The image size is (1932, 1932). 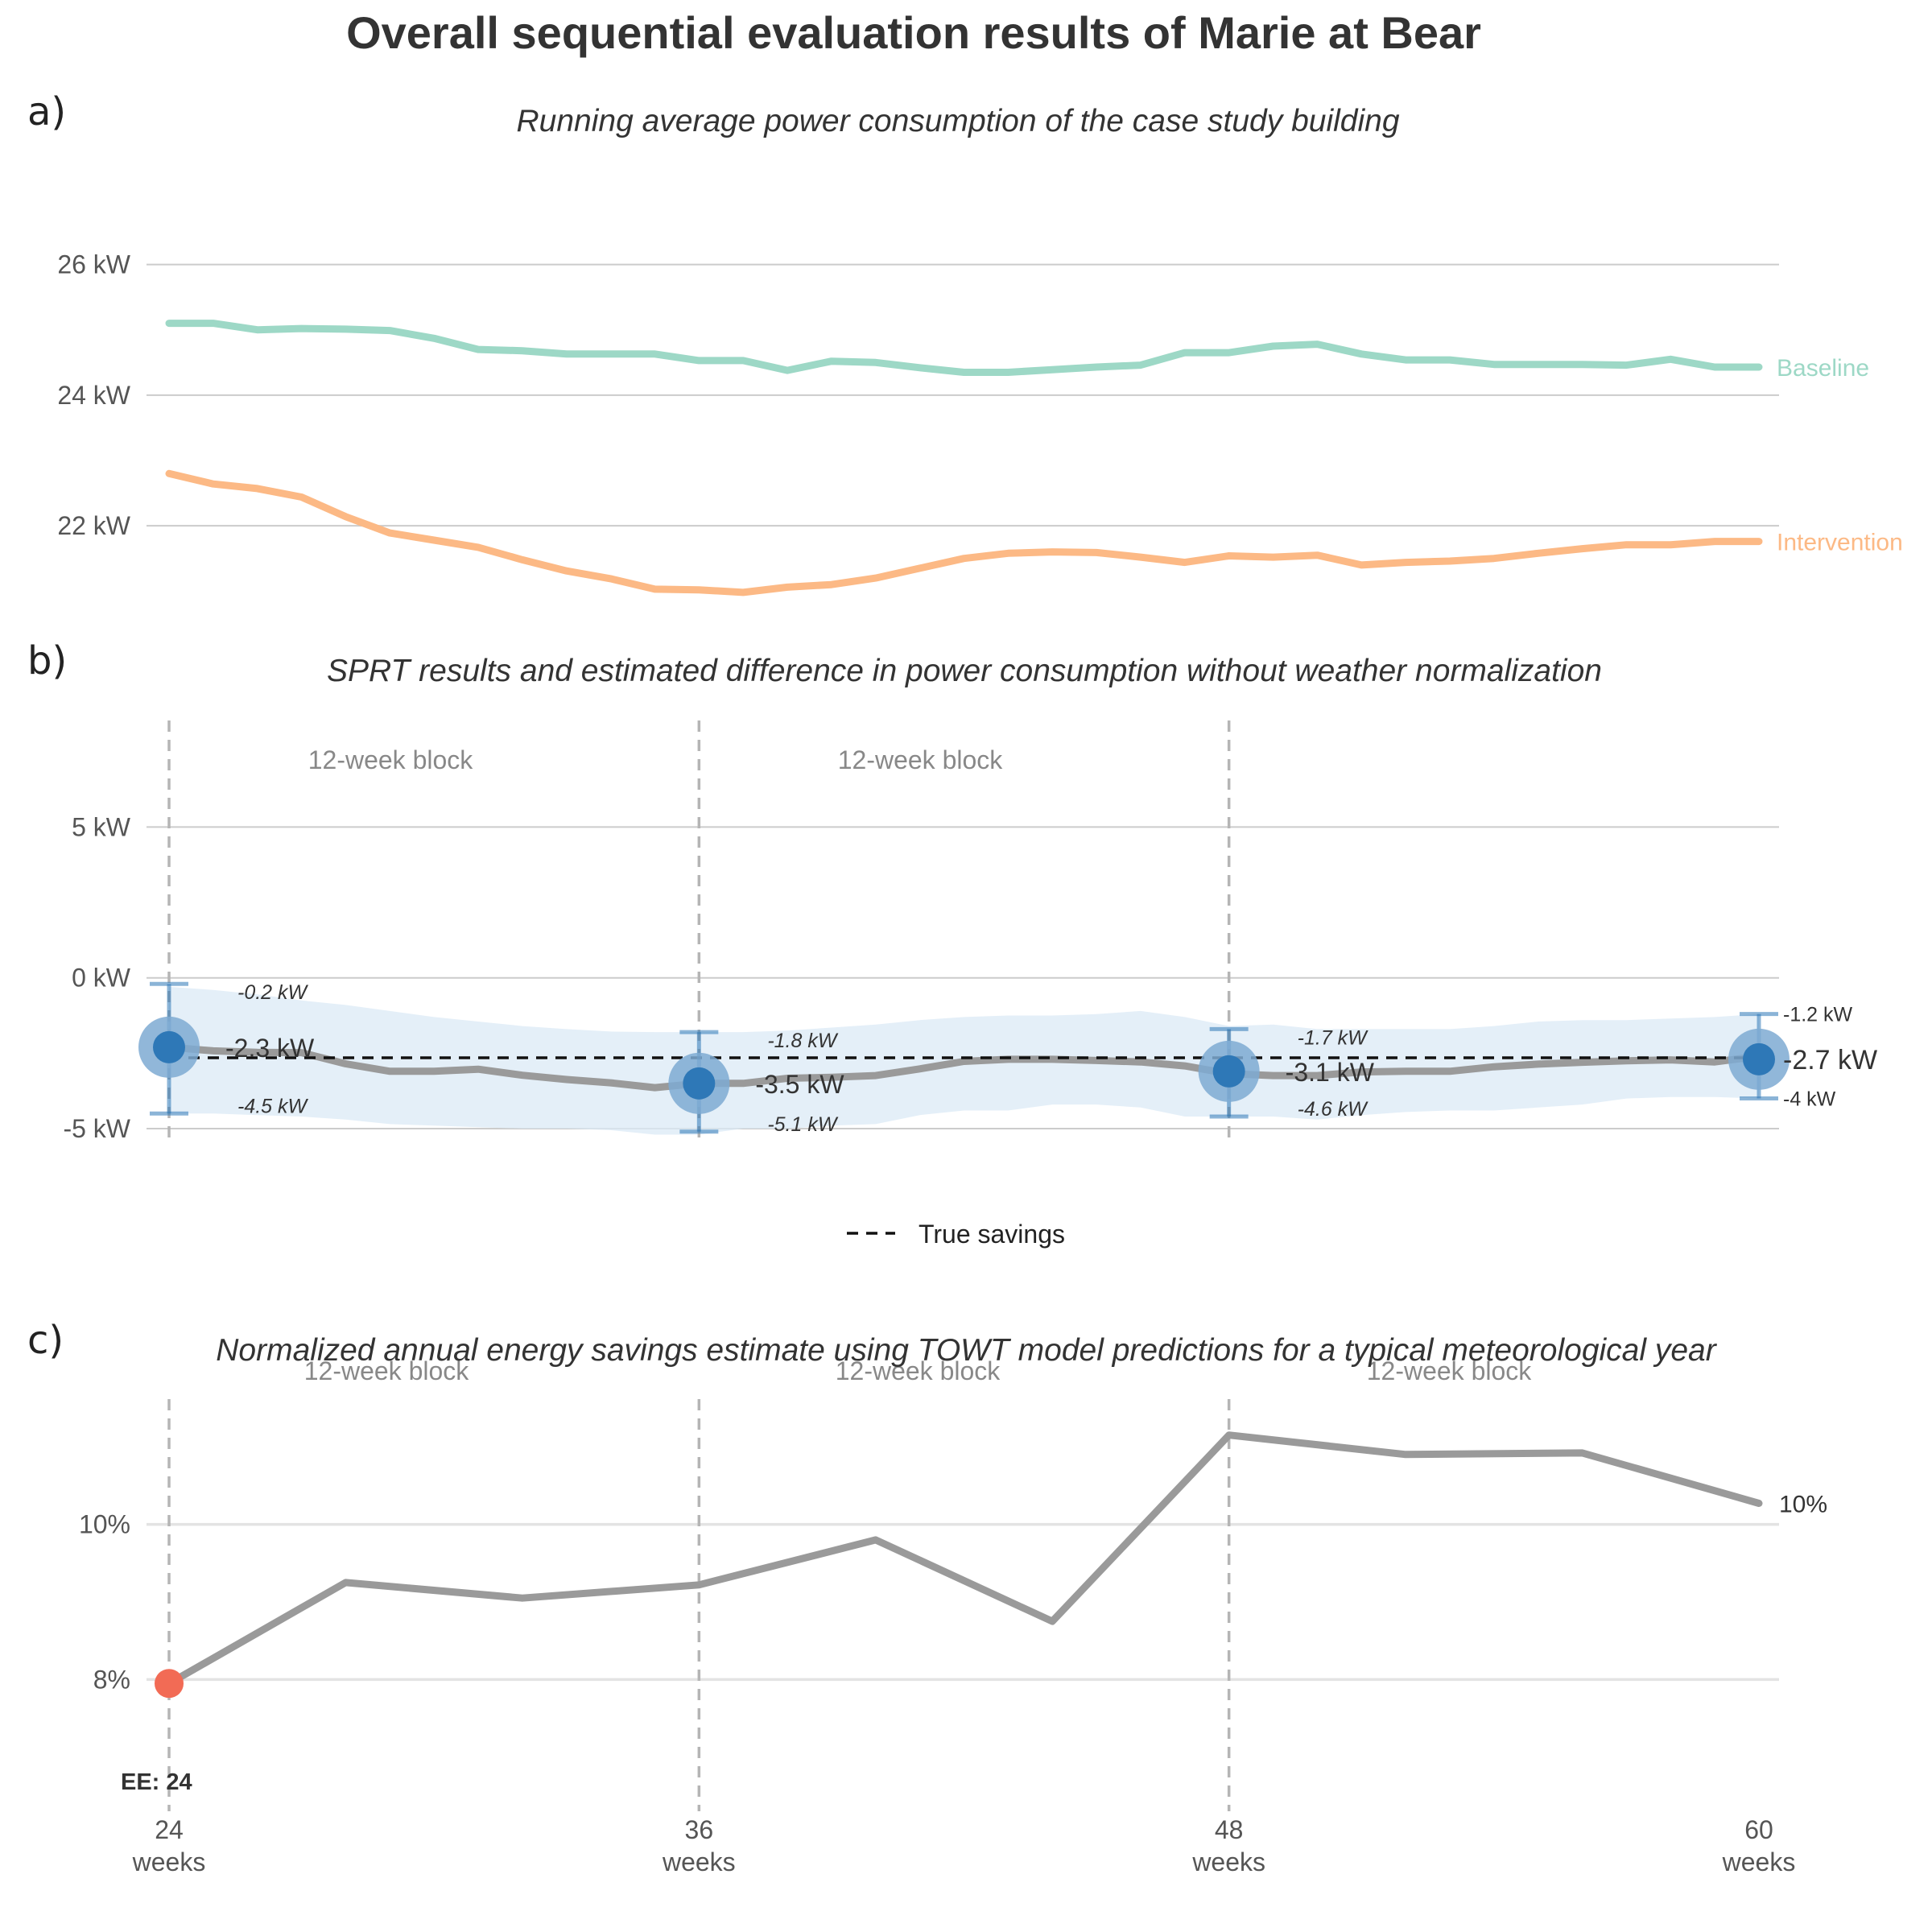 What do you see at coordinates (921, 759) in the screenshot?
I see `panel-b-block-label-2: 12-week block` at bounding box center [921, 759].